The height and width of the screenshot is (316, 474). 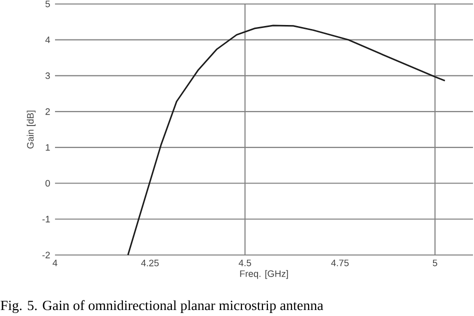 What do you see at coordinates (435, 263) in the screenshot?
I see `x-tick-label: 5` at bounding box center [435, 263].